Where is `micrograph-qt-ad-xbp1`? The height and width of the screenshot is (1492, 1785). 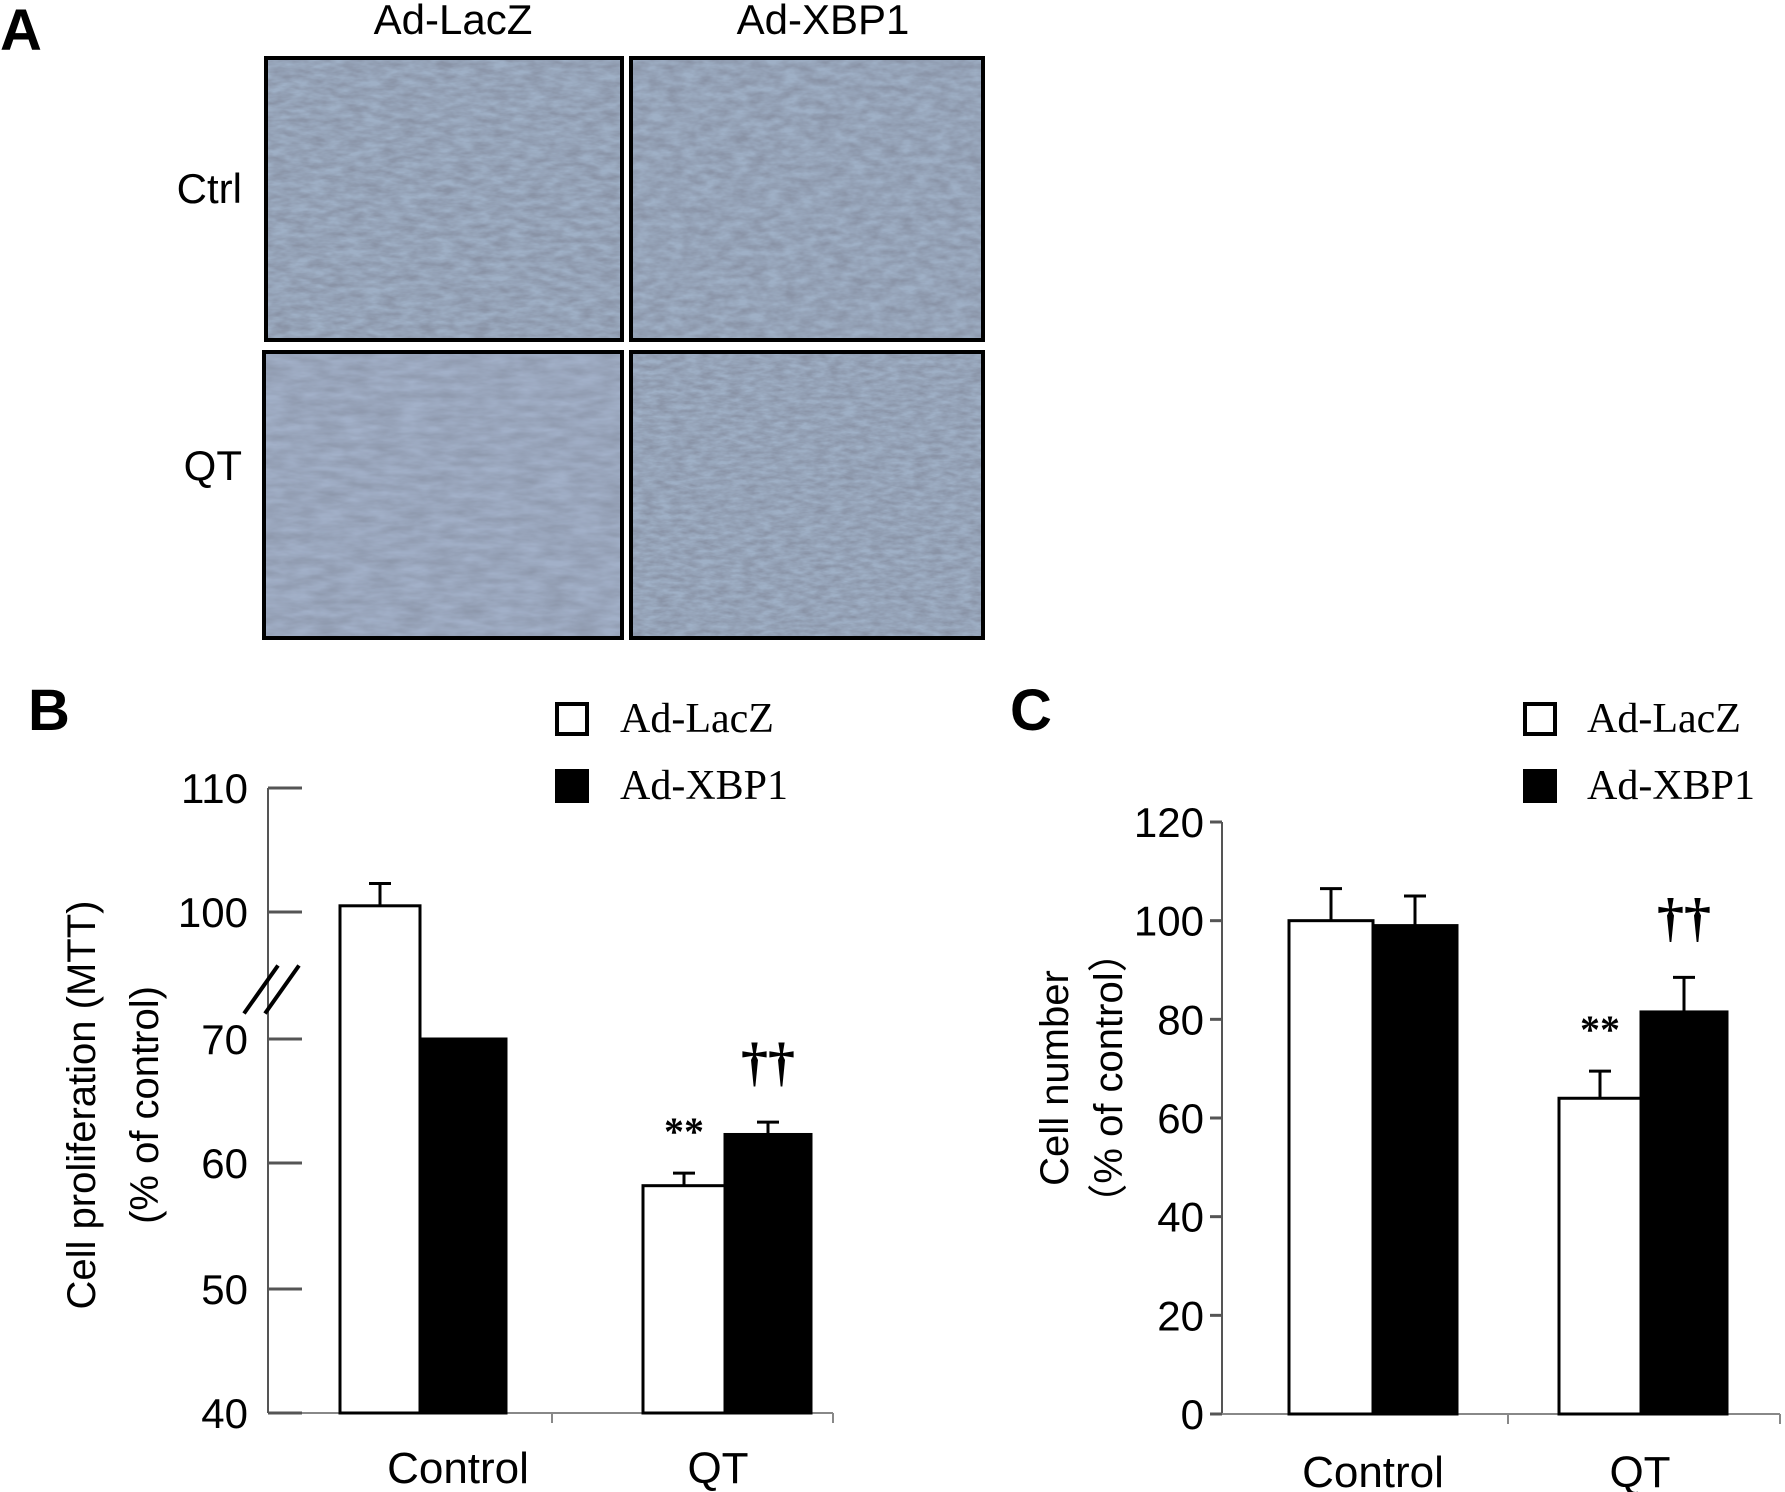 micrograph-qt-ad-xbp1 is located at coordinates (807, 495).